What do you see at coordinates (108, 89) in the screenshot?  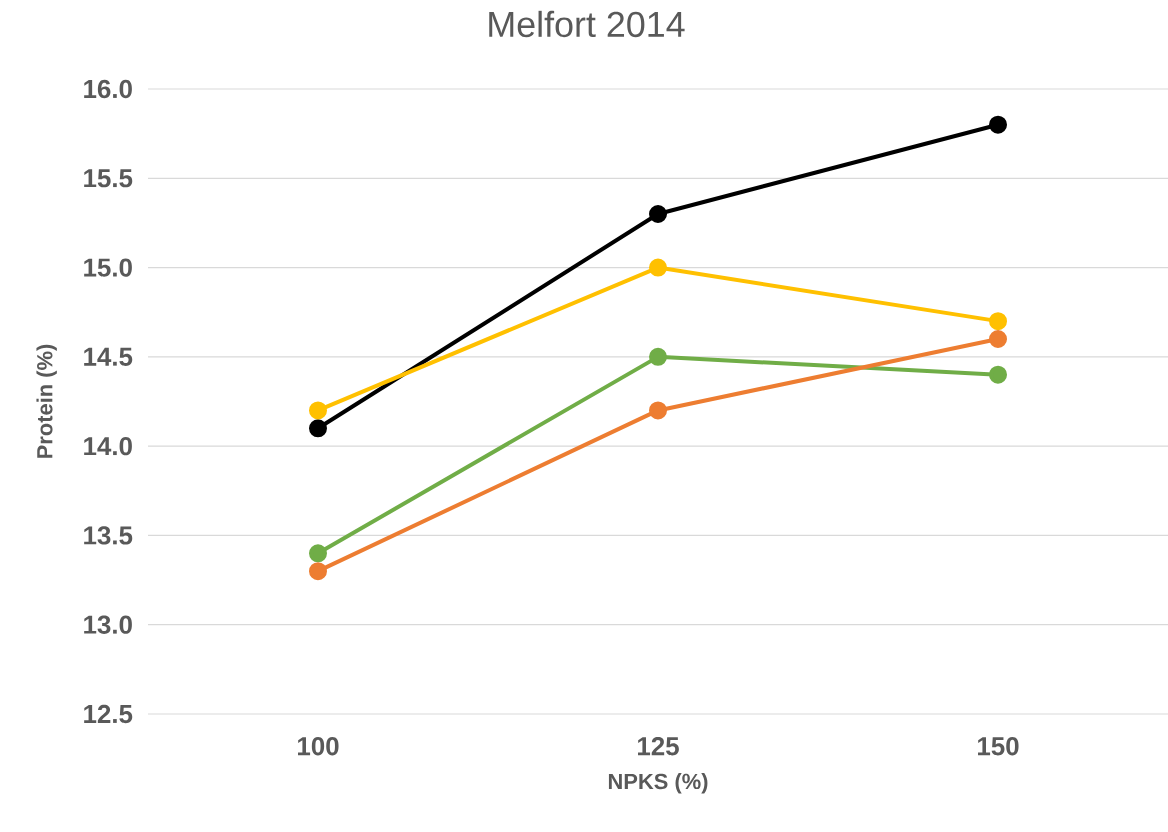 I see `y-tick-label: 16.0` at bounding box center [108, 89].